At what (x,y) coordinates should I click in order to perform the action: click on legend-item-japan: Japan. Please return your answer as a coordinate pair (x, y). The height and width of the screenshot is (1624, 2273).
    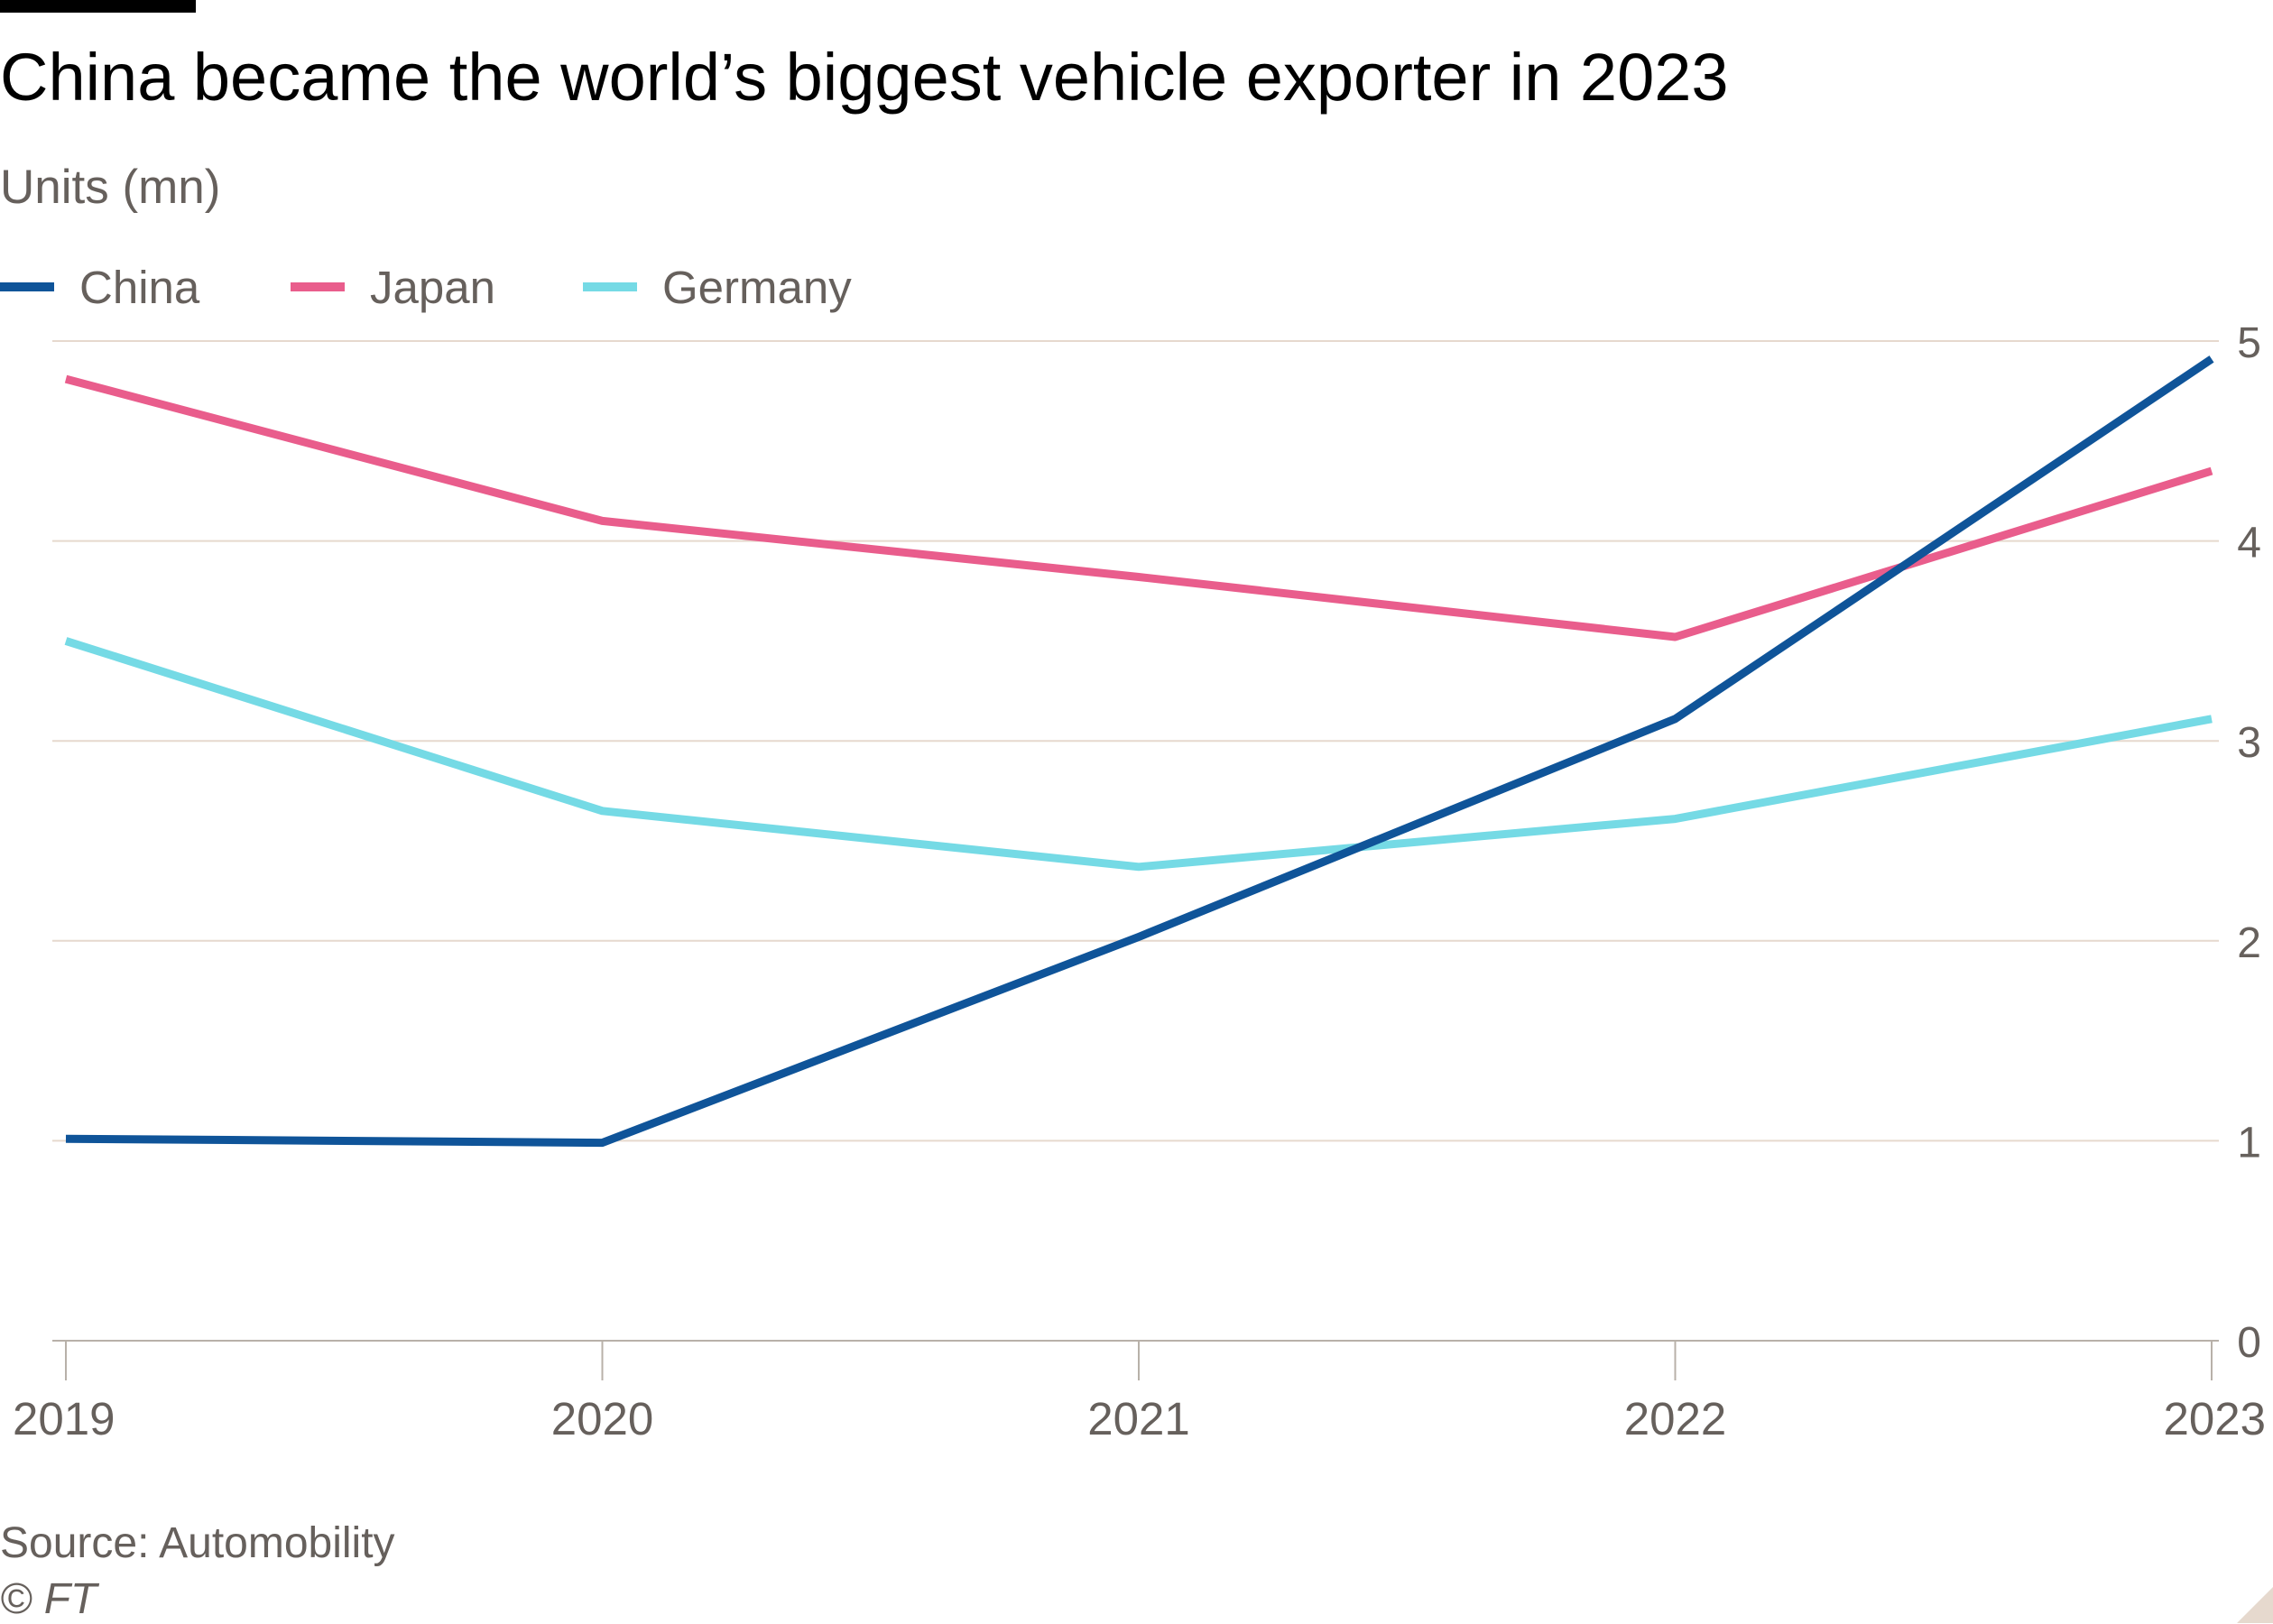
    Looking at the image, I should click on (393, 287).